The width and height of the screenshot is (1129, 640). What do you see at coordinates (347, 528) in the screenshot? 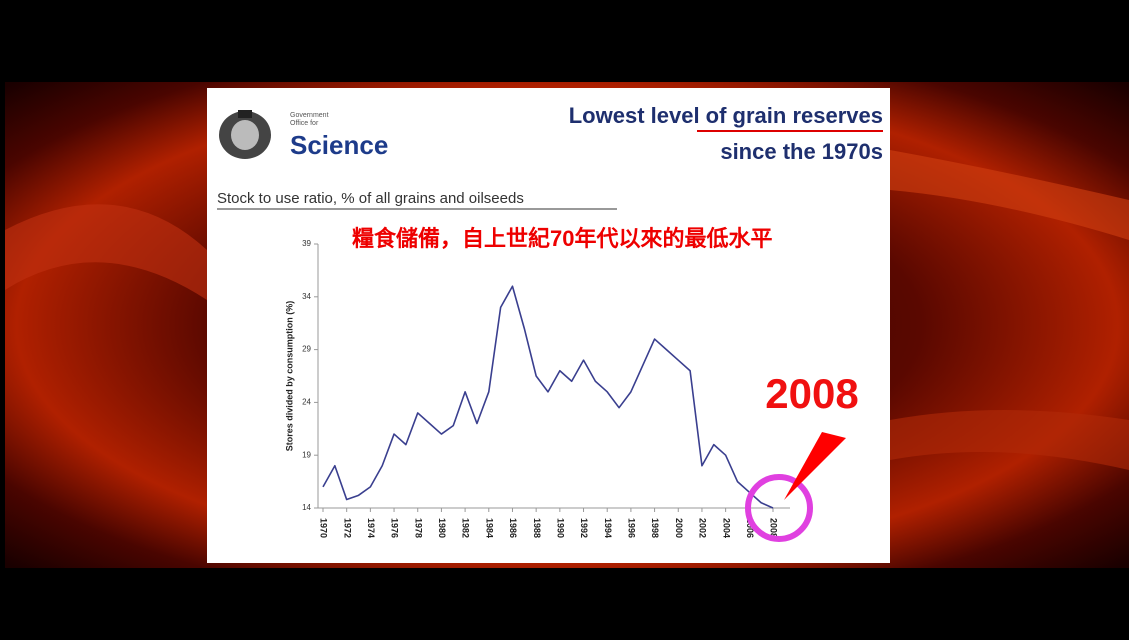
I see `x-tick-label: 1972` at bounding box center [347, 528].